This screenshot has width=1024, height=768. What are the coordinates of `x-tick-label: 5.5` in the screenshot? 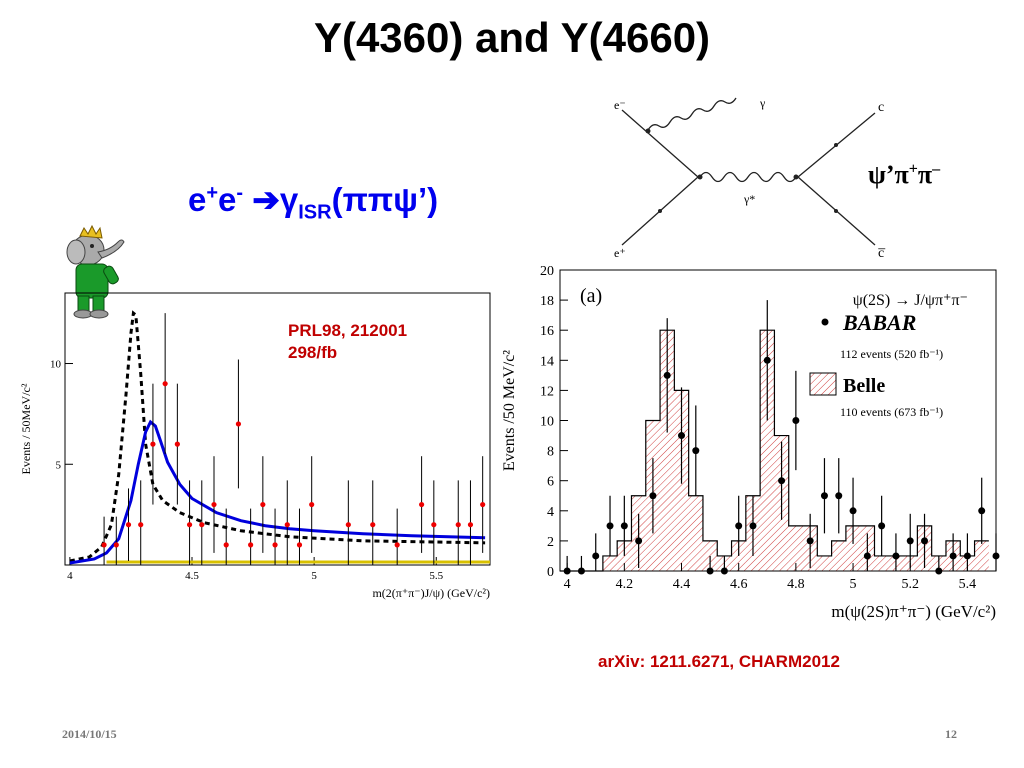 It's located at (436, 576).